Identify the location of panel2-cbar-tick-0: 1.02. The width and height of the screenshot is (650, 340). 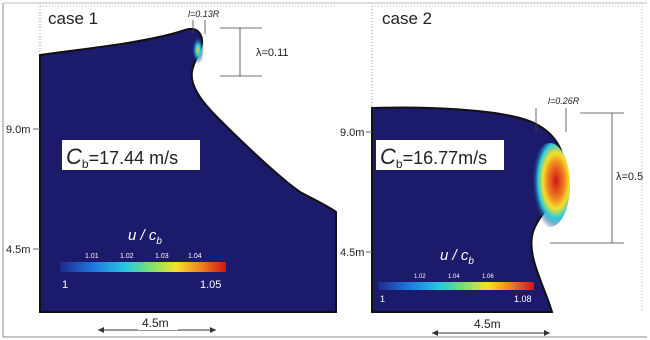
(420, 277).